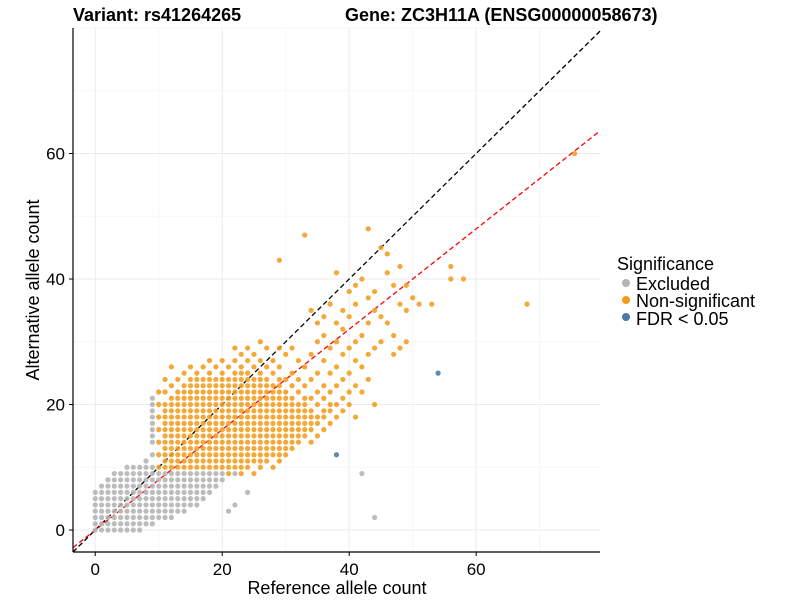 This screenshot has height=600, width=800. I want to click on legend-swatch-non-significant, so click(626, 300).